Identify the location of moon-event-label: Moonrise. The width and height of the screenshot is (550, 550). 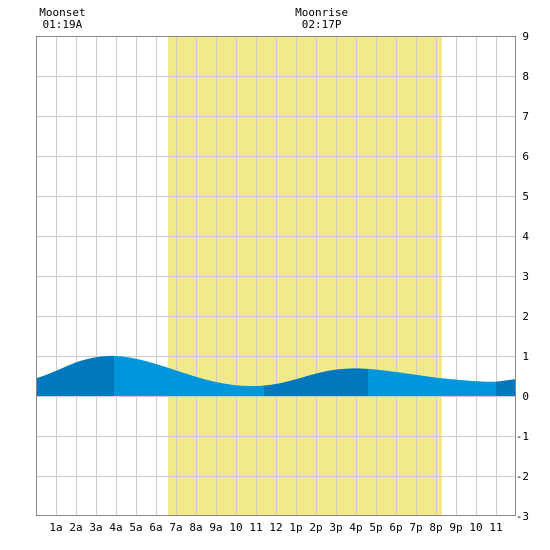
(321, 12).